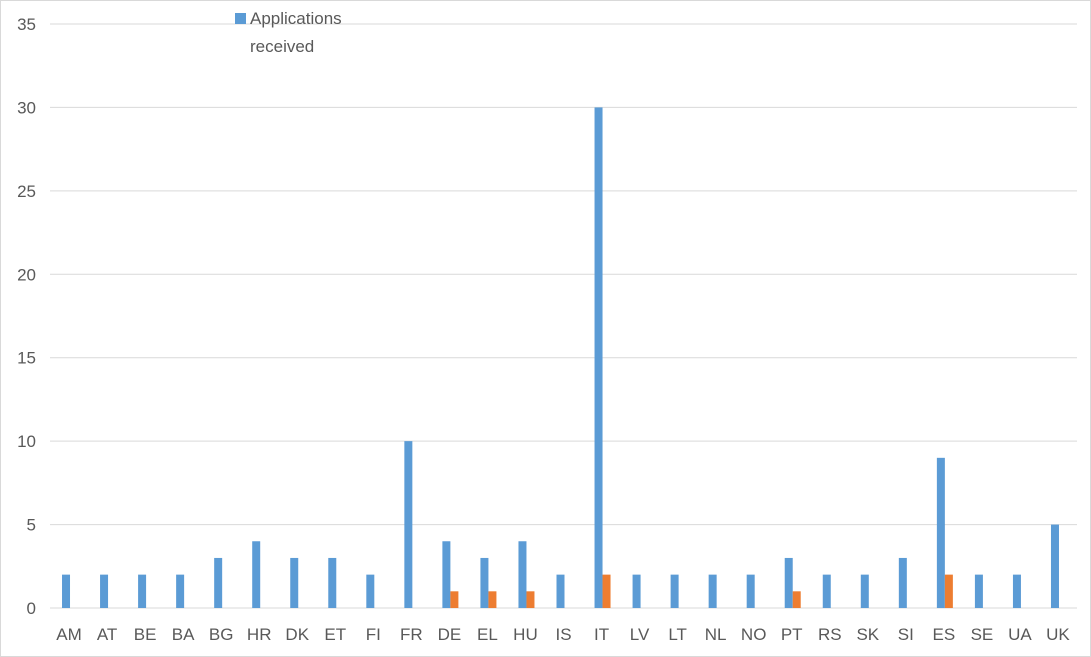  I want to click on bar-series1-lt, so click(674, 591).